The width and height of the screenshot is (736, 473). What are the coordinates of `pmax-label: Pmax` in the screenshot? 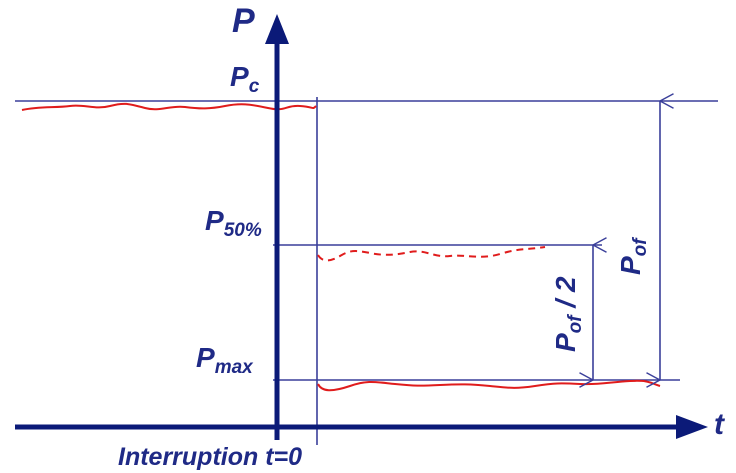 It's located at (225, 360).